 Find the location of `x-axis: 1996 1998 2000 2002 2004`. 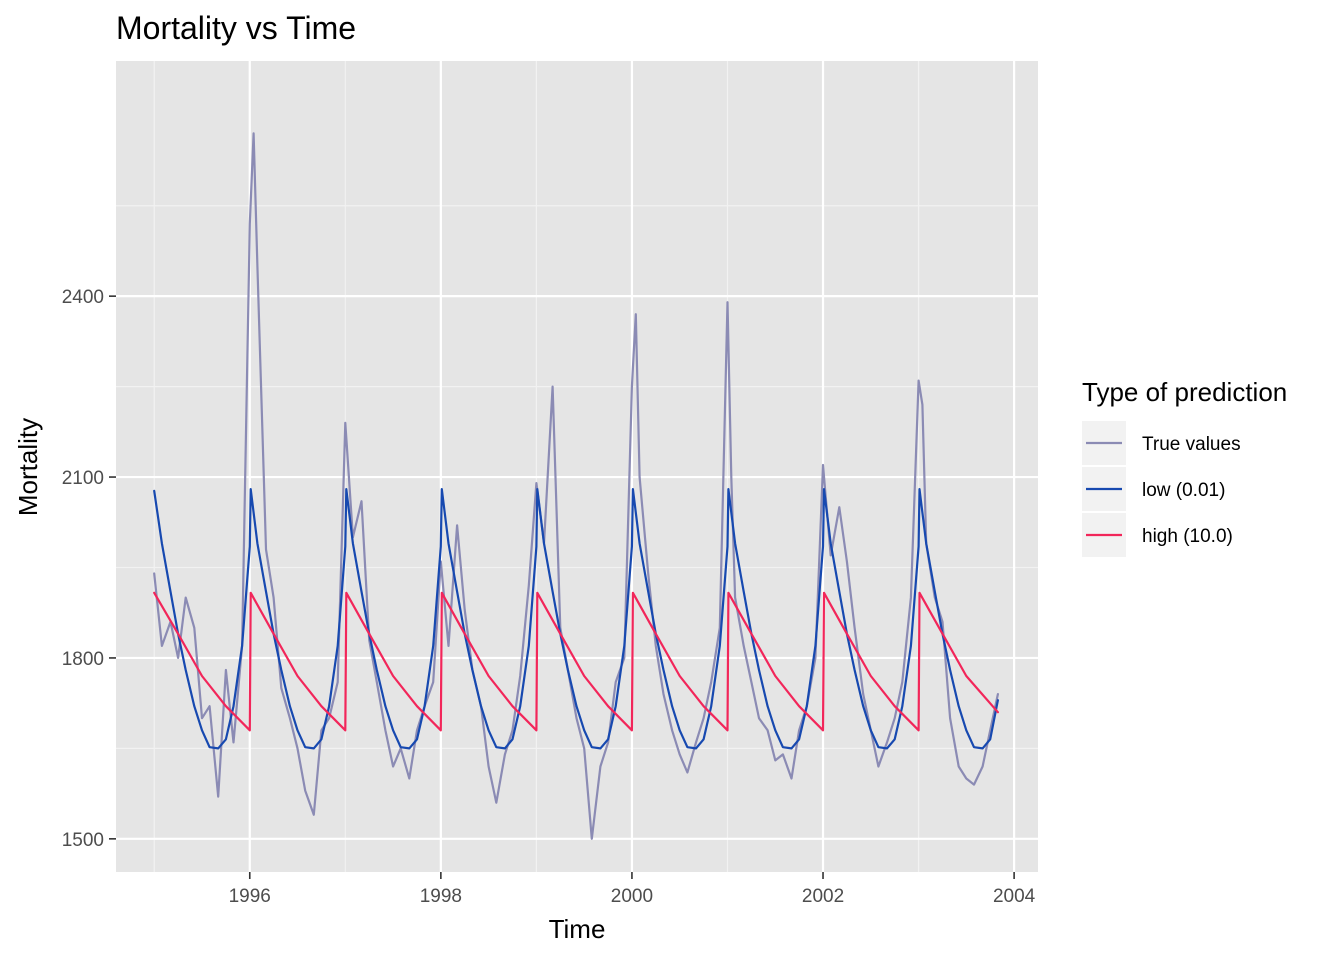

x-axis: 1996 1998 2000 2002 2004 is located at coordinates (632, 889).